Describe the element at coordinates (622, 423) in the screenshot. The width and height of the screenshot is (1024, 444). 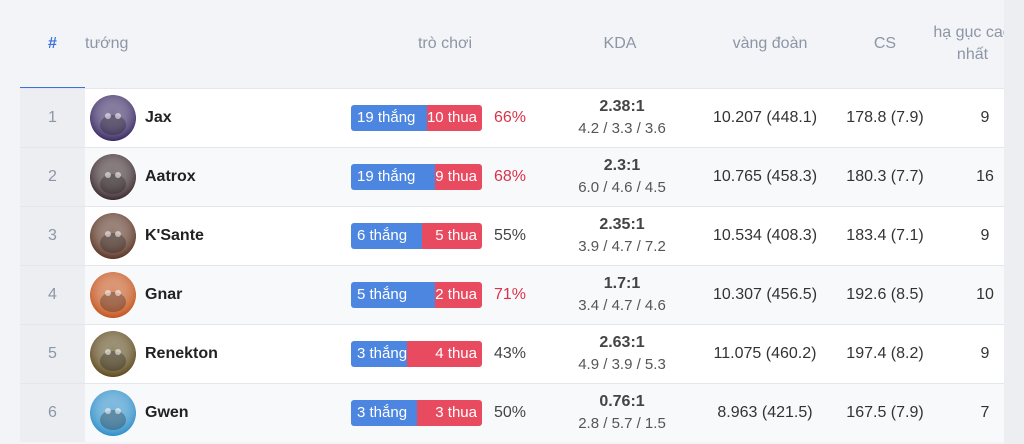
I see `kda-stats: 2.8 / 5.7 / 1.5` at that location.